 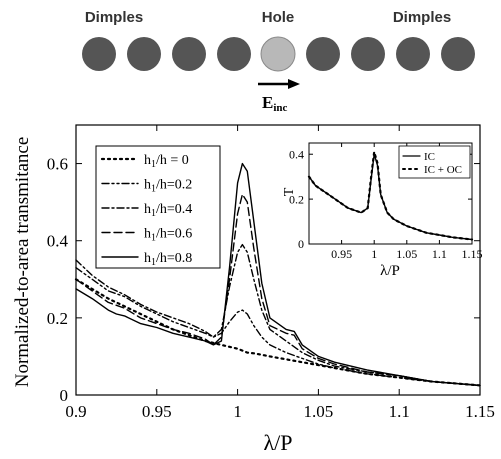 I want to click on arrow-right-icon, so click(x=279, y=84).